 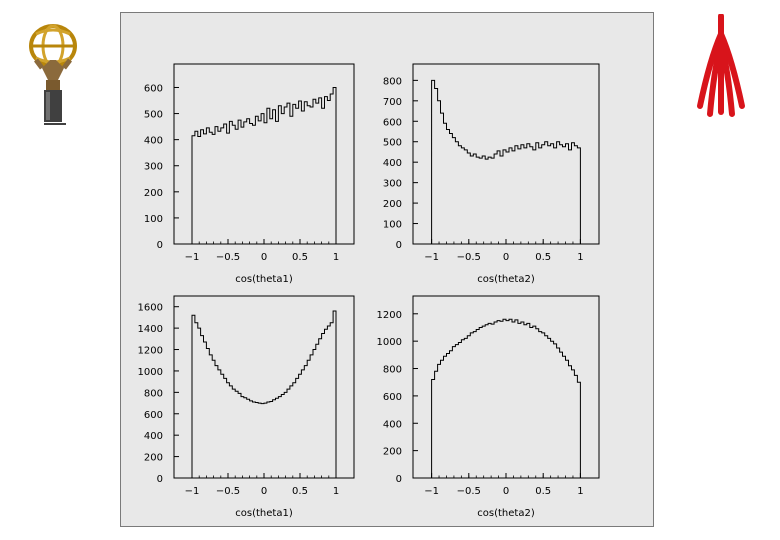 What do you see at coordinates (721, 65) in the screenshot?
I see `lund-logo` at bounding box center [721, 65].